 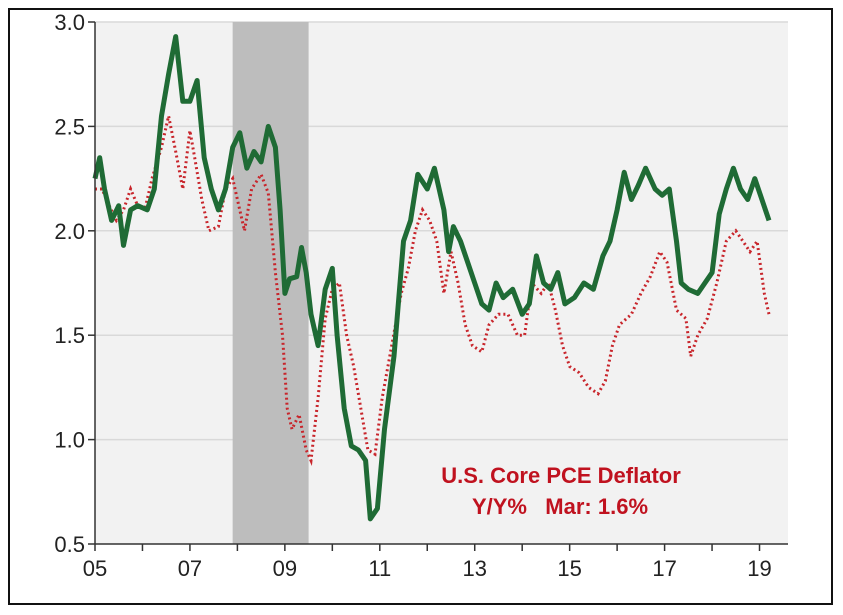 What do you see at coordinates (69, 22) in the screenshot?
I see `y-tick-label-5: 3.0` at bounding box center [69, 22].